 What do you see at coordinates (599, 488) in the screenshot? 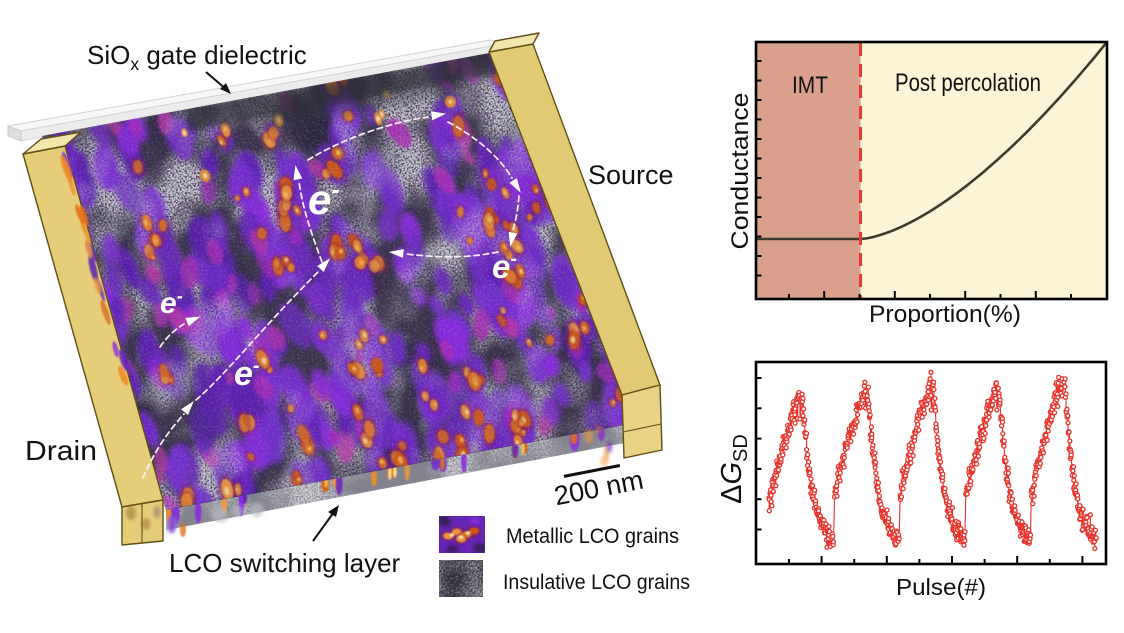
I see `svg-text: 200 nm` at bounding box center [599, 488].